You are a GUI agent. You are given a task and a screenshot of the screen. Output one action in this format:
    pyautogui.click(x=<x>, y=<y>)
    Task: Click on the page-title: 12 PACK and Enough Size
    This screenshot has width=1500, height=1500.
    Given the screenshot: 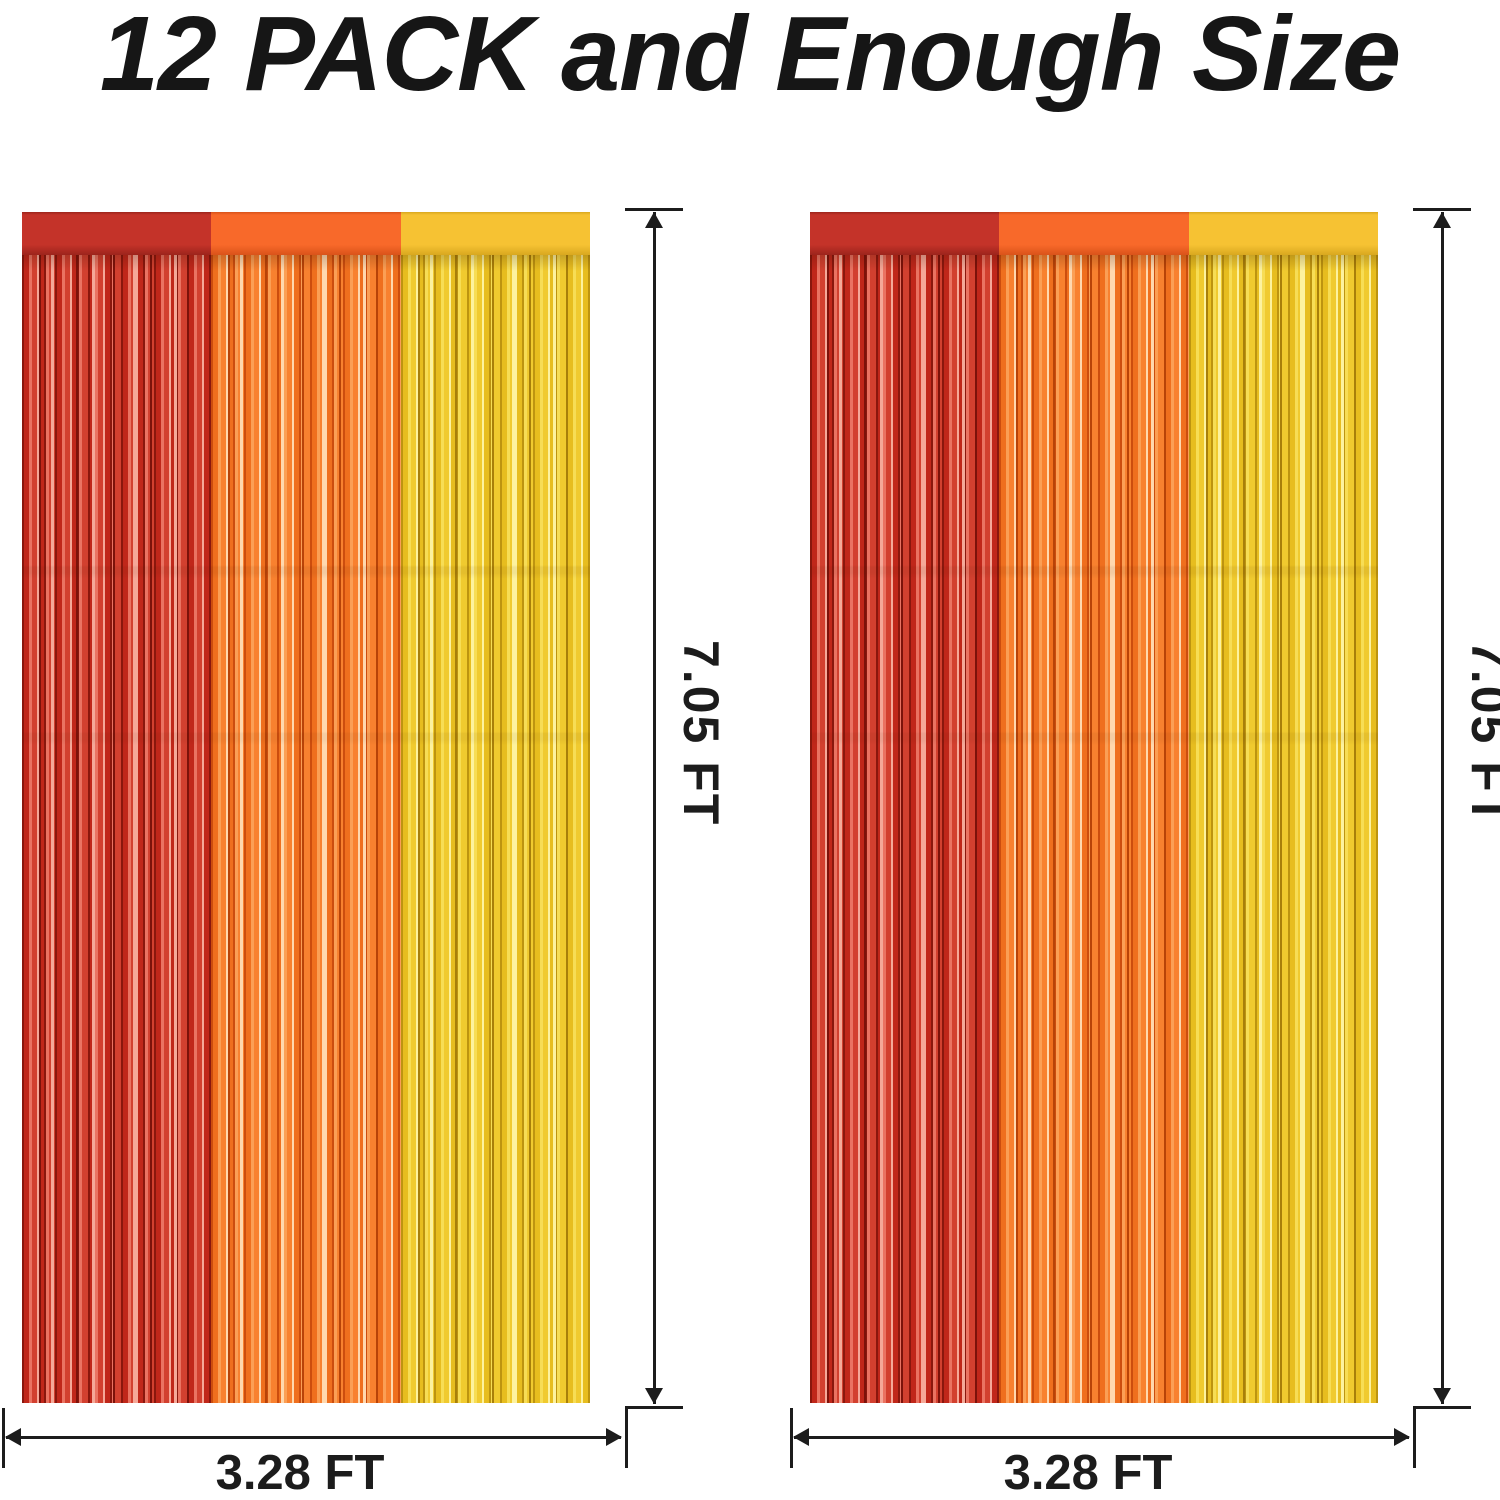 What is the action you would take?
    pyautogui.click(x=750, y=56)
    